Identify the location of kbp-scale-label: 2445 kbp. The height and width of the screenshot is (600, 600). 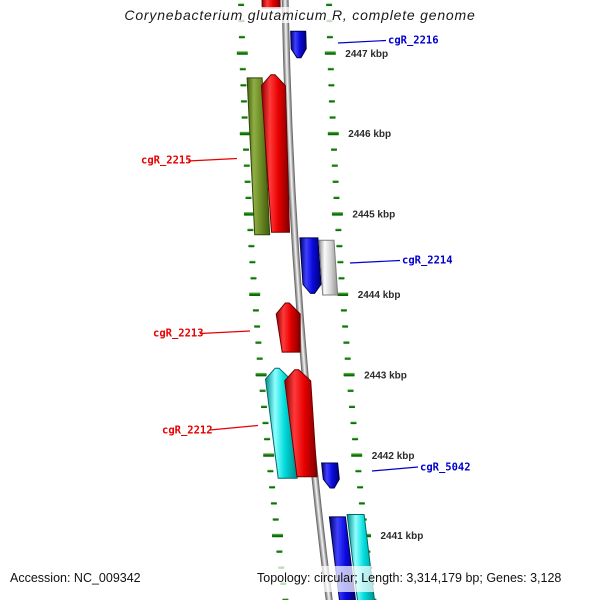
(373, 215).